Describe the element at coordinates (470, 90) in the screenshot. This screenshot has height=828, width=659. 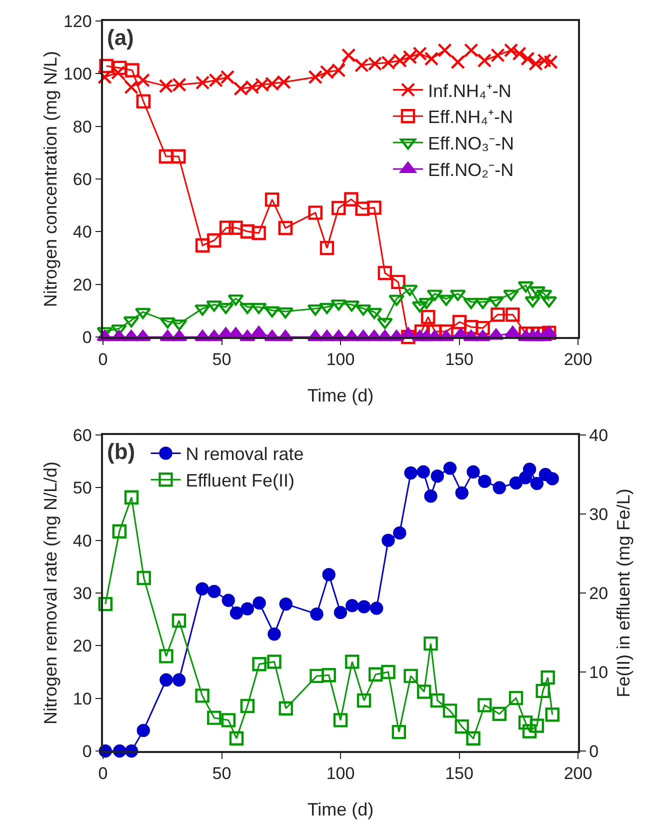
I see `legend-label: Inf.NH₄⁺-N` at that location.